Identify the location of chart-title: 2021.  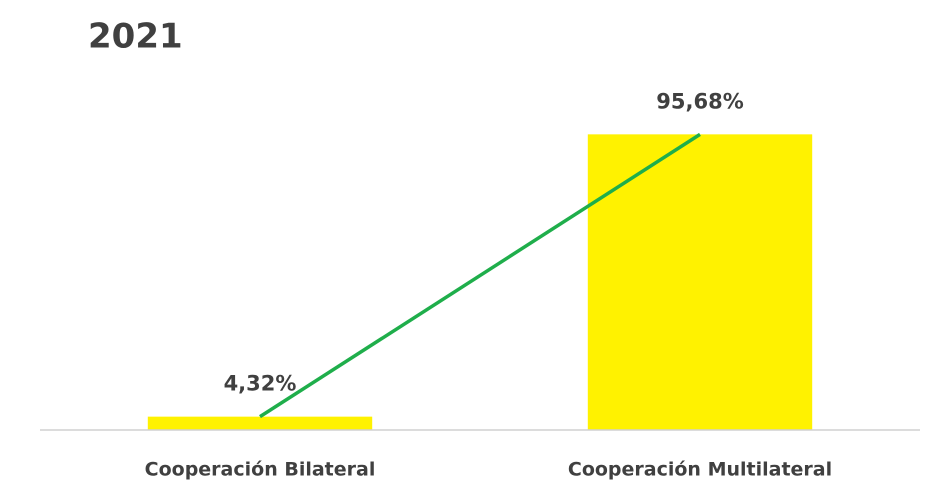
(135, 37).